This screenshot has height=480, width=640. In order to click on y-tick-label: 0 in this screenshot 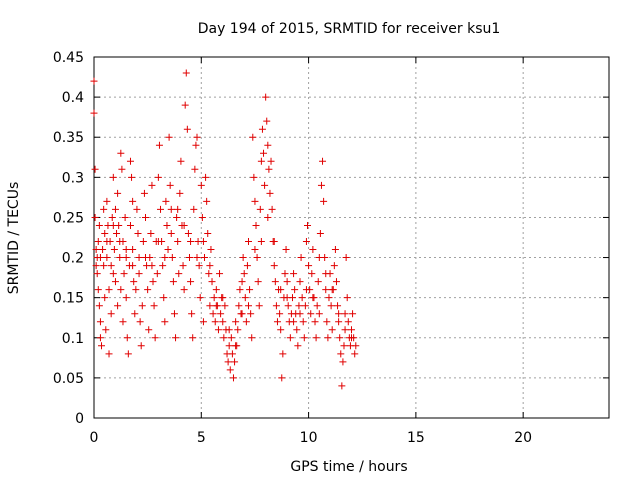, I will do `click(79, 419)`.